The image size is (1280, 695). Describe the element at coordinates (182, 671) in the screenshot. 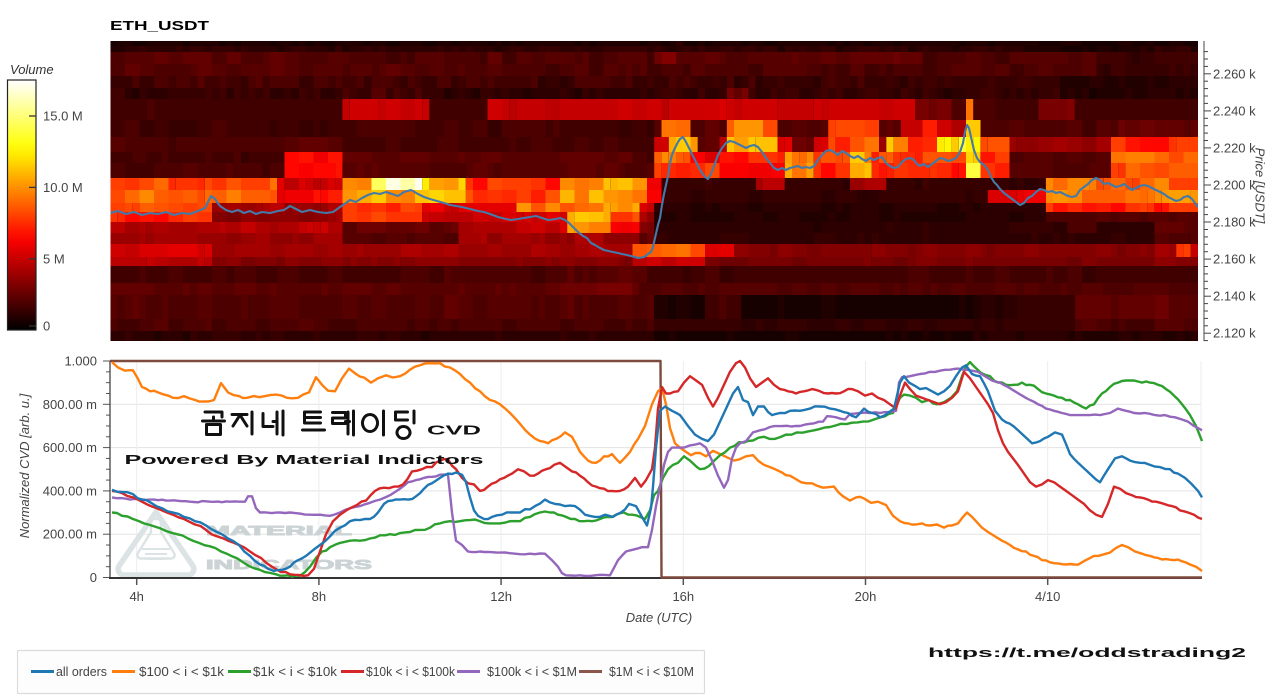

I see `svg-text: $100 < i < $1k` at that location.